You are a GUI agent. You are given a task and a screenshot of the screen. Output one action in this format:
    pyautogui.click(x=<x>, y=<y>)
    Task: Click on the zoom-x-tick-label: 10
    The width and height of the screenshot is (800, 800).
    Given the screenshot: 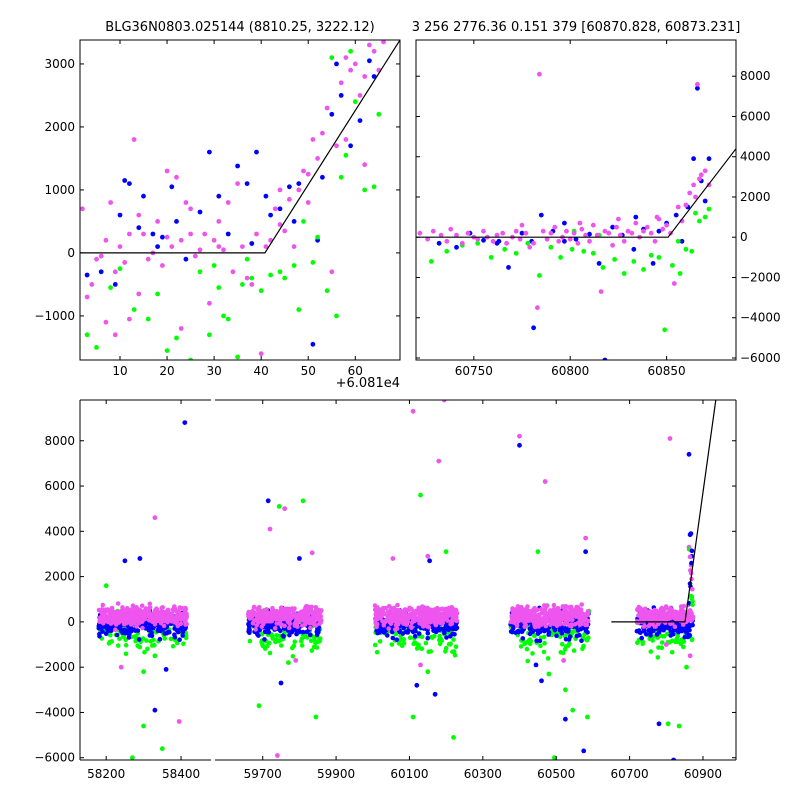 What is the action you would take?
    pyautogui.click(x=119, y=371)
    